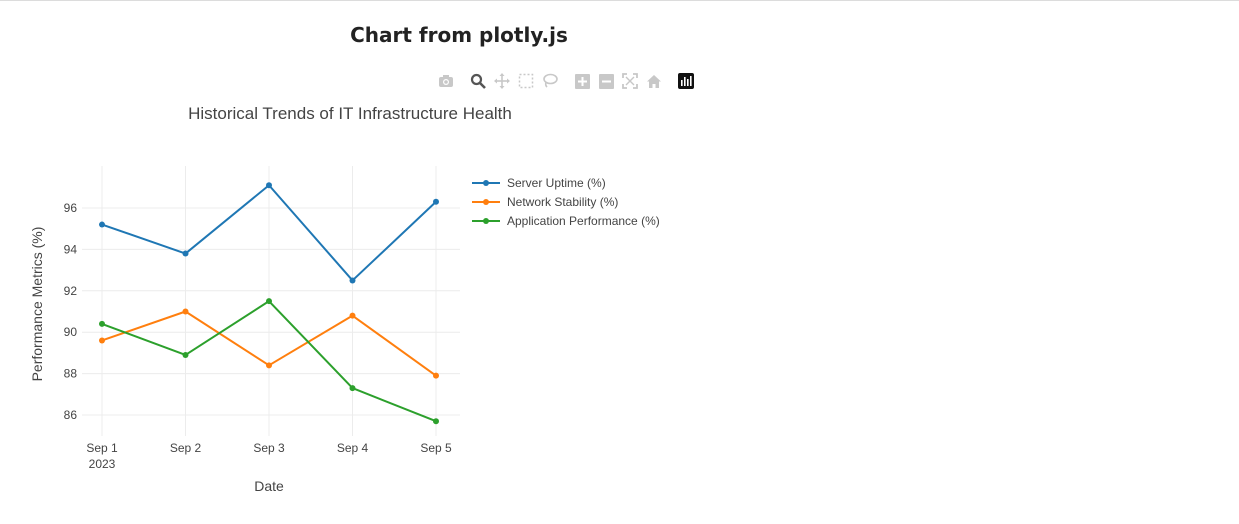  I want to click on pan-icon, so click(502, 81).